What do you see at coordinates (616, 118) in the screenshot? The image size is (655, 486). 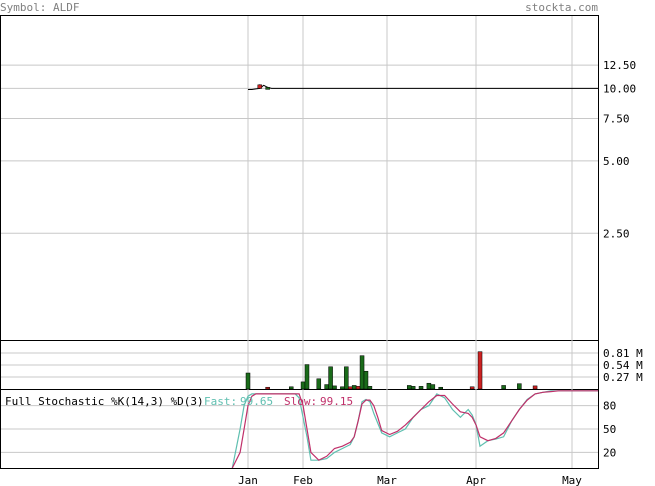 I see `price-tick-label: 7.50` at bounding box center [616, 118].